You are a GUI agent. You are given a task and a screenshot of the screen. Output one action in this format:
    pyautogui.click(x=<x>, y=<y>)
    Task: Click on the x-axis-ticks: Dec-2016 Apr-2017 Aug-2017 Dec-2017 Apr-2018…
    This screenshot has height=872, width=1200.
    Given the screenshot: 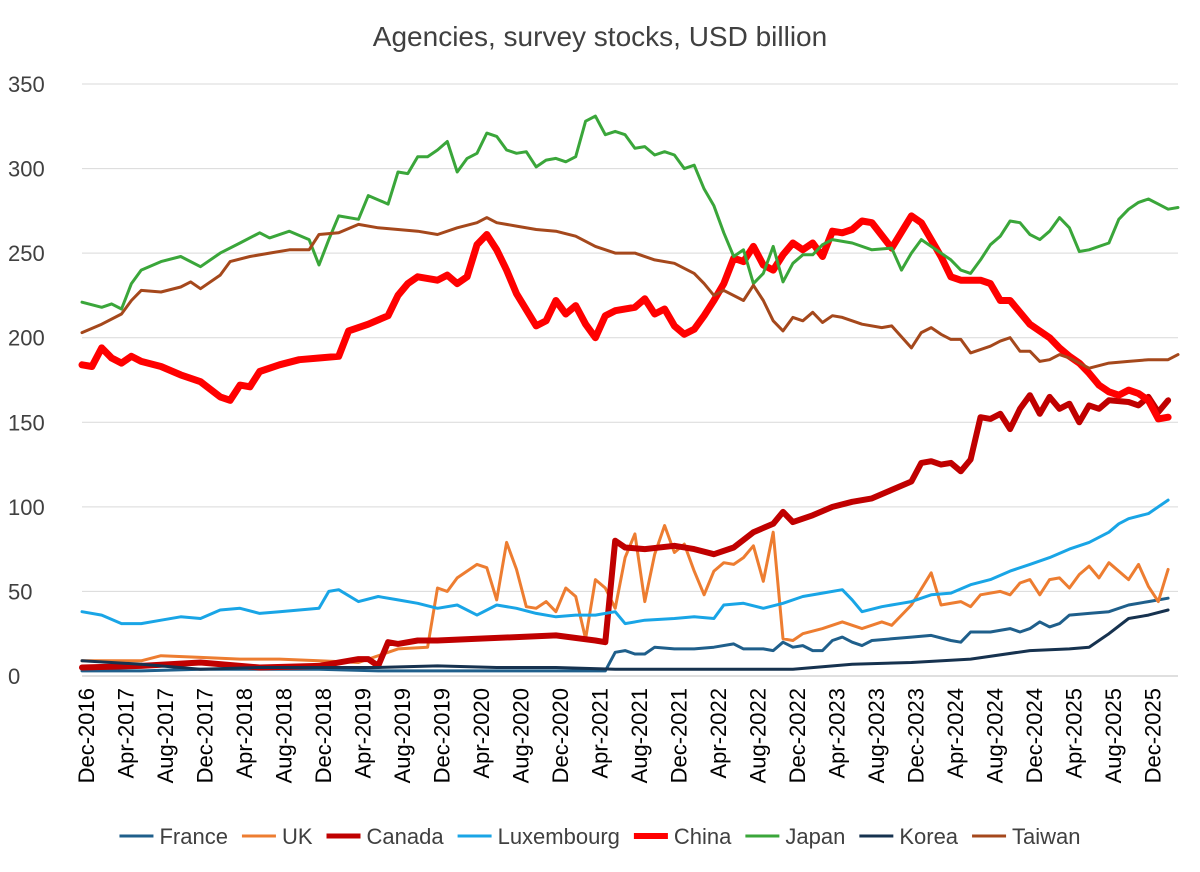 What is the action you would take?
    pyautogui.click(x=619, y=735)
    